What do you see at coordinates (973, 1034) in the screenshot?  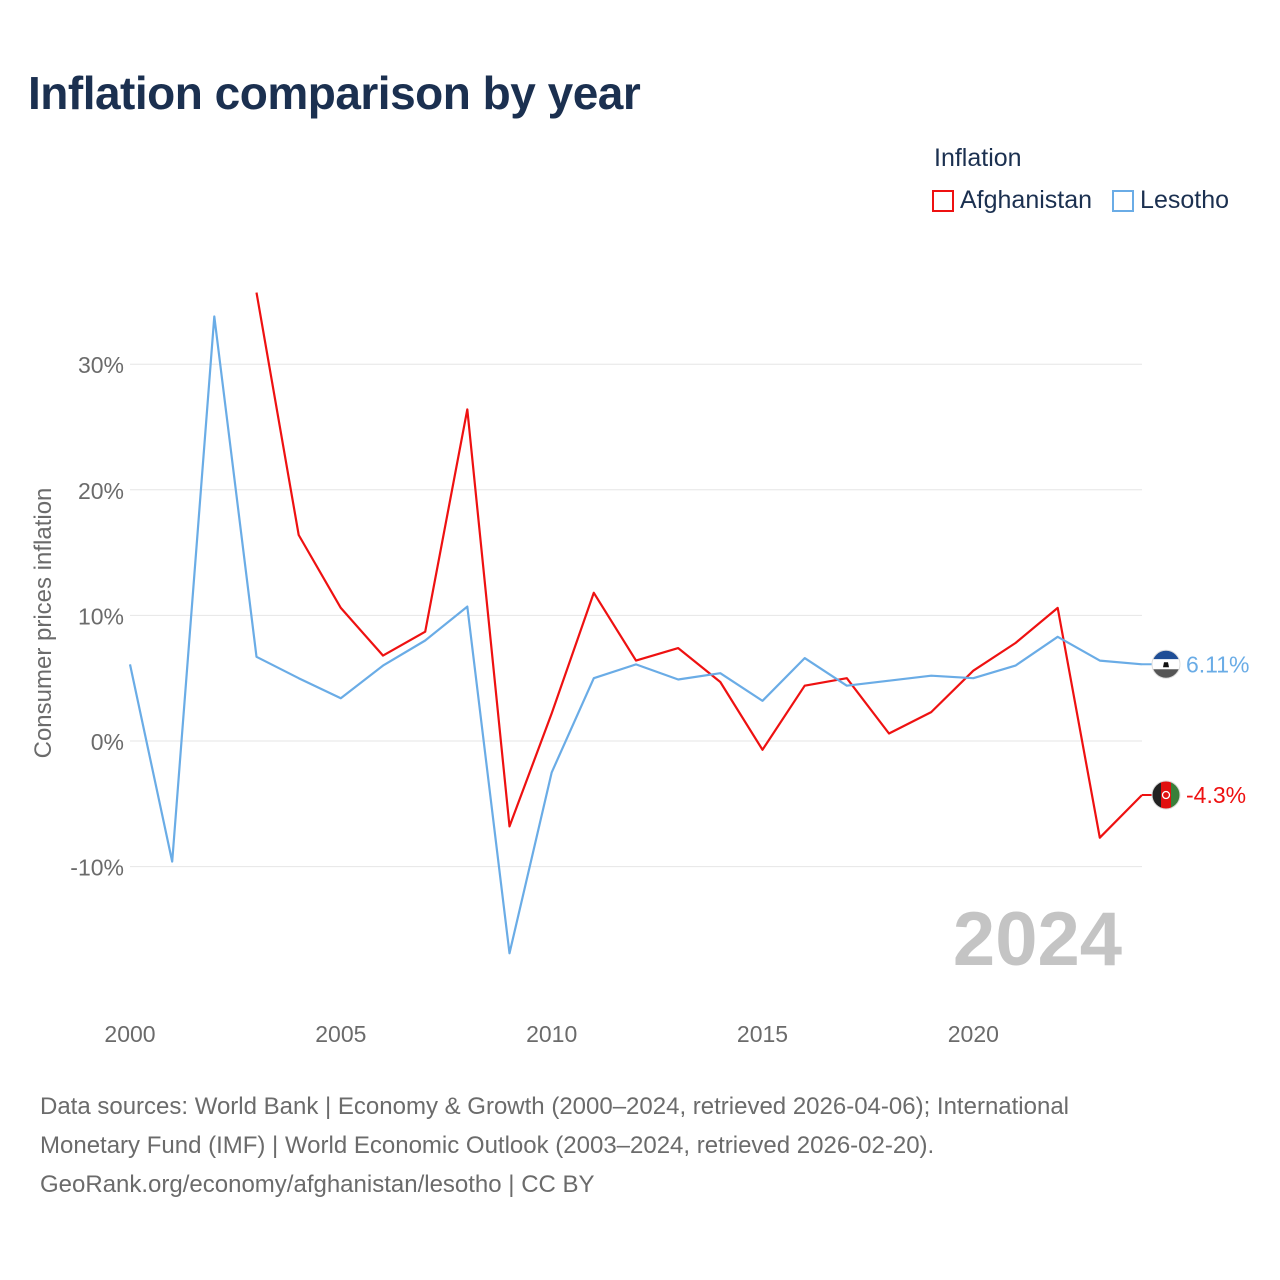 I see `x-tick-label: 2020` at bounding box center [973, 1034].